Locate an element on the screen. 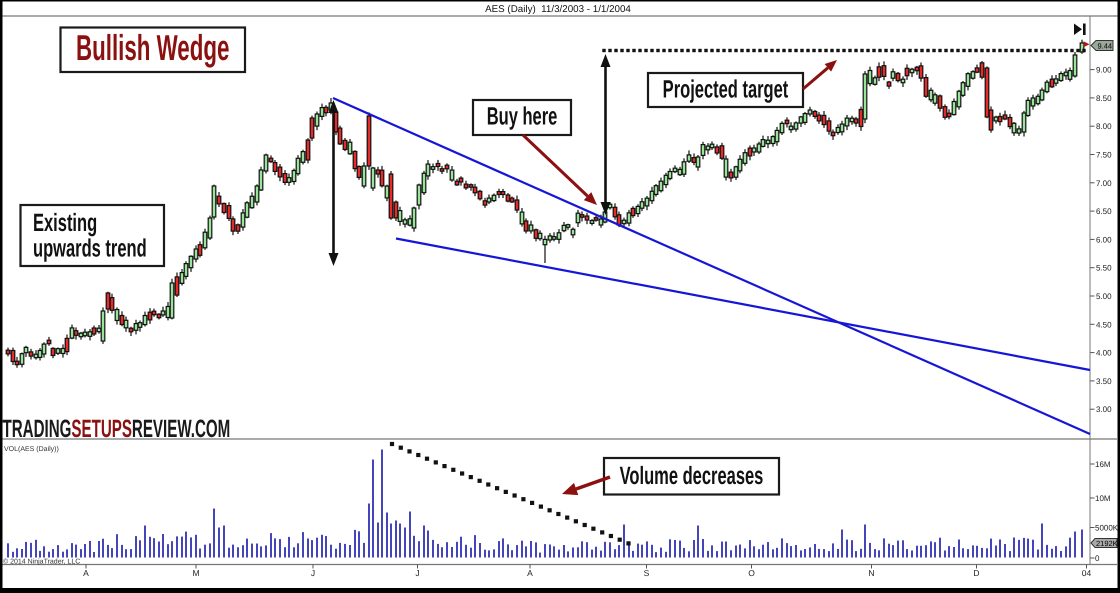  svg-text: 9.00 is located at coordinates (1104, 70).